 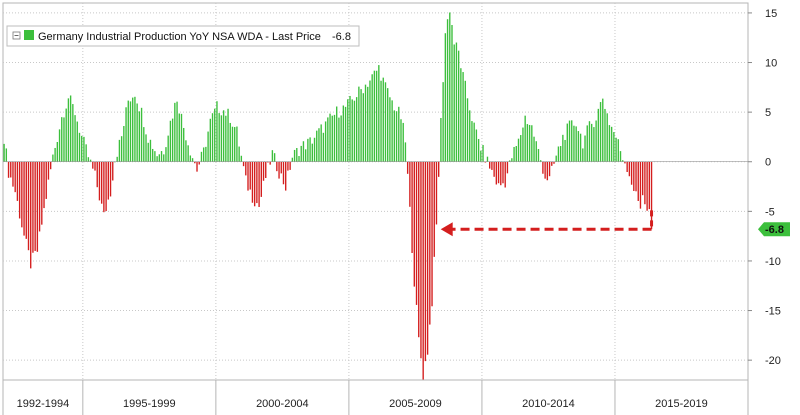 I want to click on y-tick-label: -15, so click(x=773, y=312).